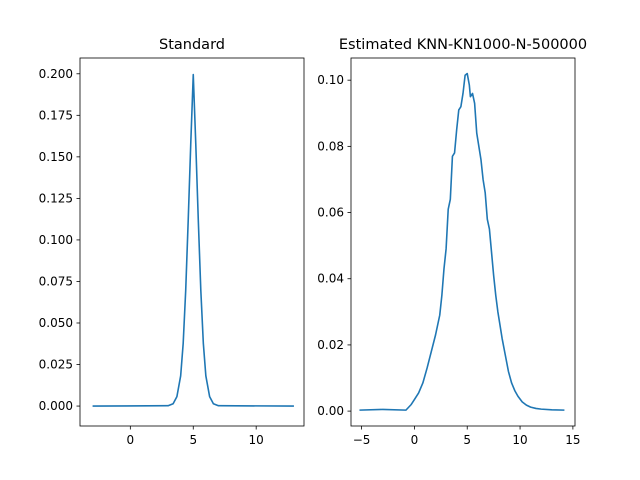 The height and width of the screenshot is (480, 640). Describe the element at coordinates (334, 245) in the screenshot. I see `y-axis: 0.00 0.02 0.04 0.06 0.08 0.10` at that location.